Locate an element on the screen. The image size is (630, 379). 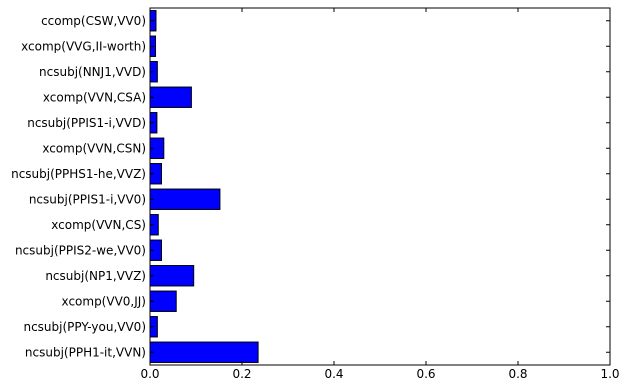
category-label: xcomp(VVN,CS) is located at coordinates (98, 225).